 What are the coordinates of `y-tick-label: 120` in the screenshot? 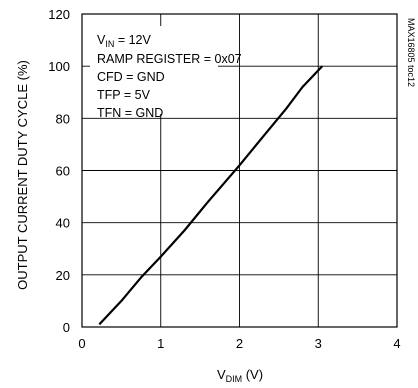 It's located at (59, 14).